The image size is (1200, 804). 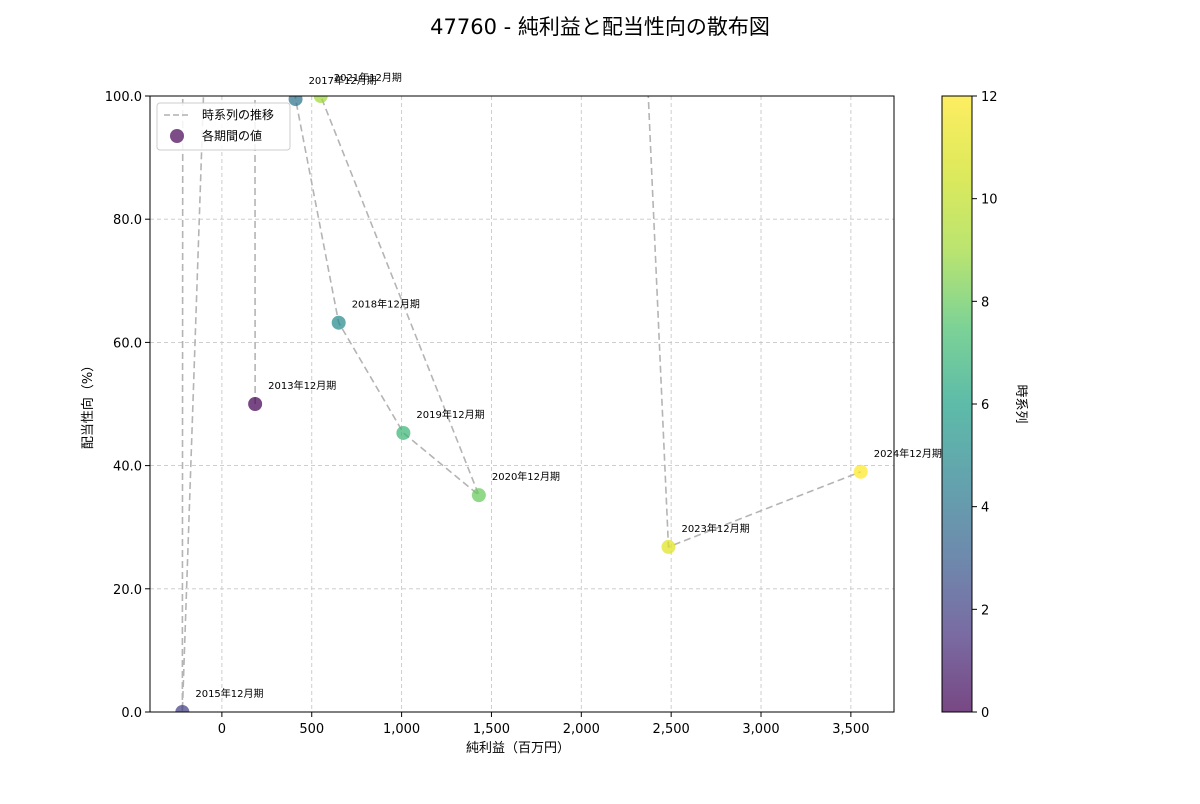 What do you see at coordinates (88, 404) in the screenshot?
I see `y-axis-label: 配当性向（%）` at bounding box center [88, 404].